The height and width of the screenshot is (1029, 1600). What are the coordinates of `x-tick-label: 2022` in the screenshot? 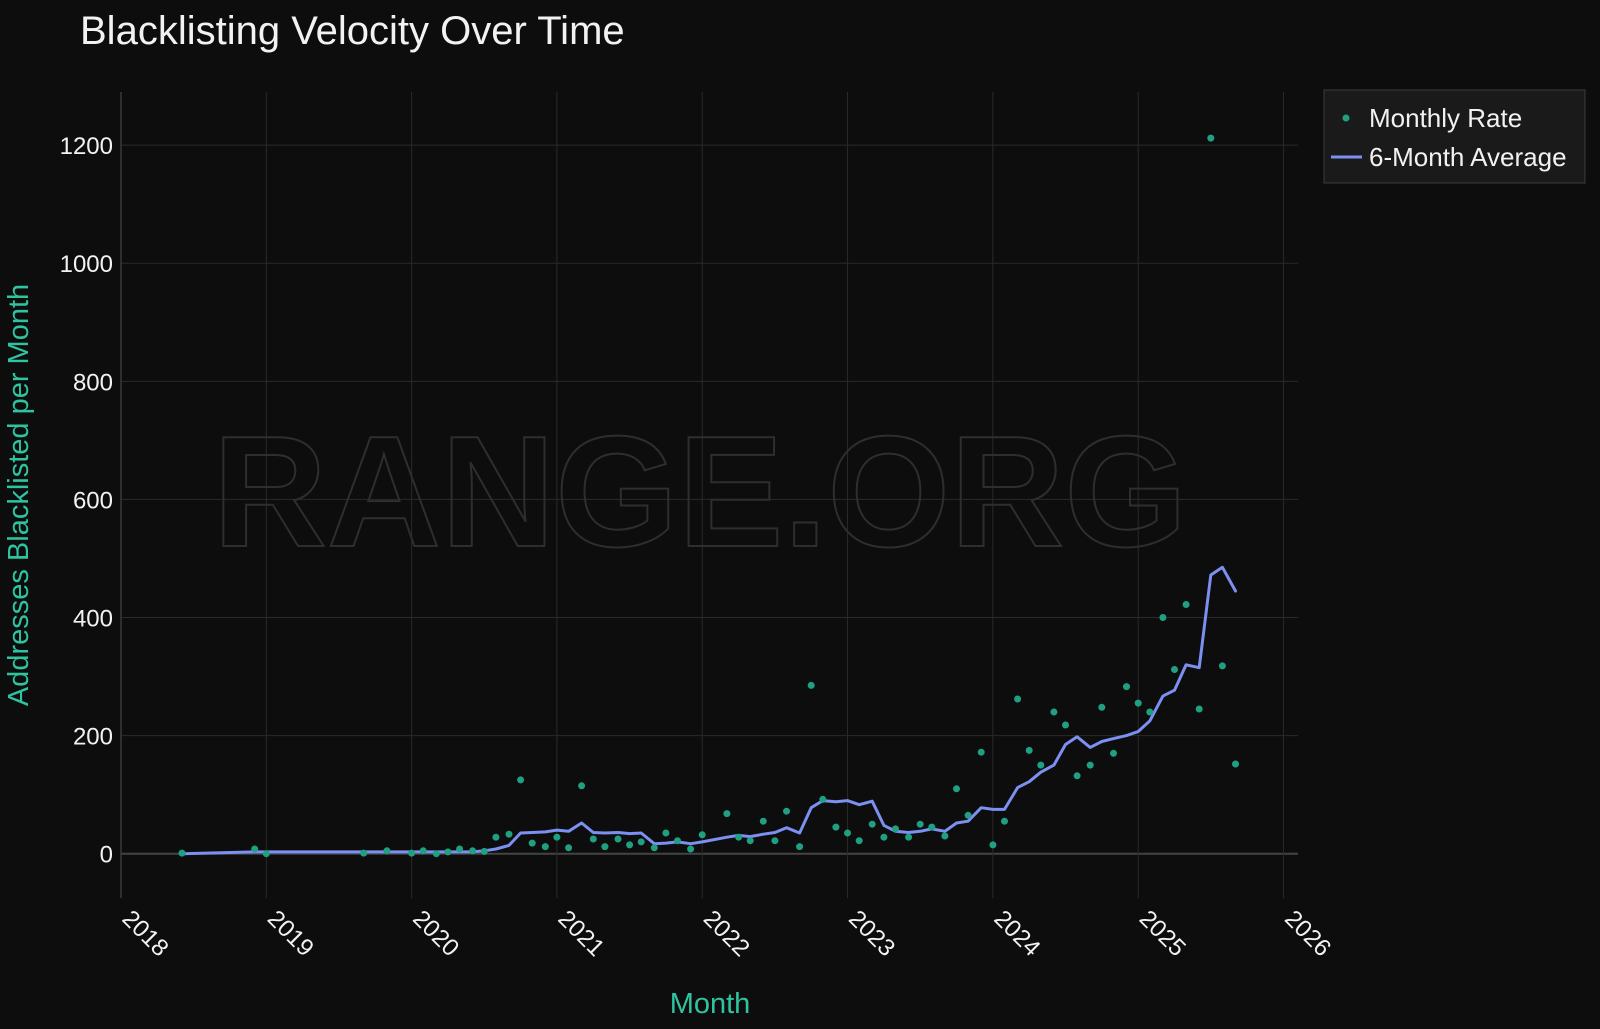 It's located at (726, 933).